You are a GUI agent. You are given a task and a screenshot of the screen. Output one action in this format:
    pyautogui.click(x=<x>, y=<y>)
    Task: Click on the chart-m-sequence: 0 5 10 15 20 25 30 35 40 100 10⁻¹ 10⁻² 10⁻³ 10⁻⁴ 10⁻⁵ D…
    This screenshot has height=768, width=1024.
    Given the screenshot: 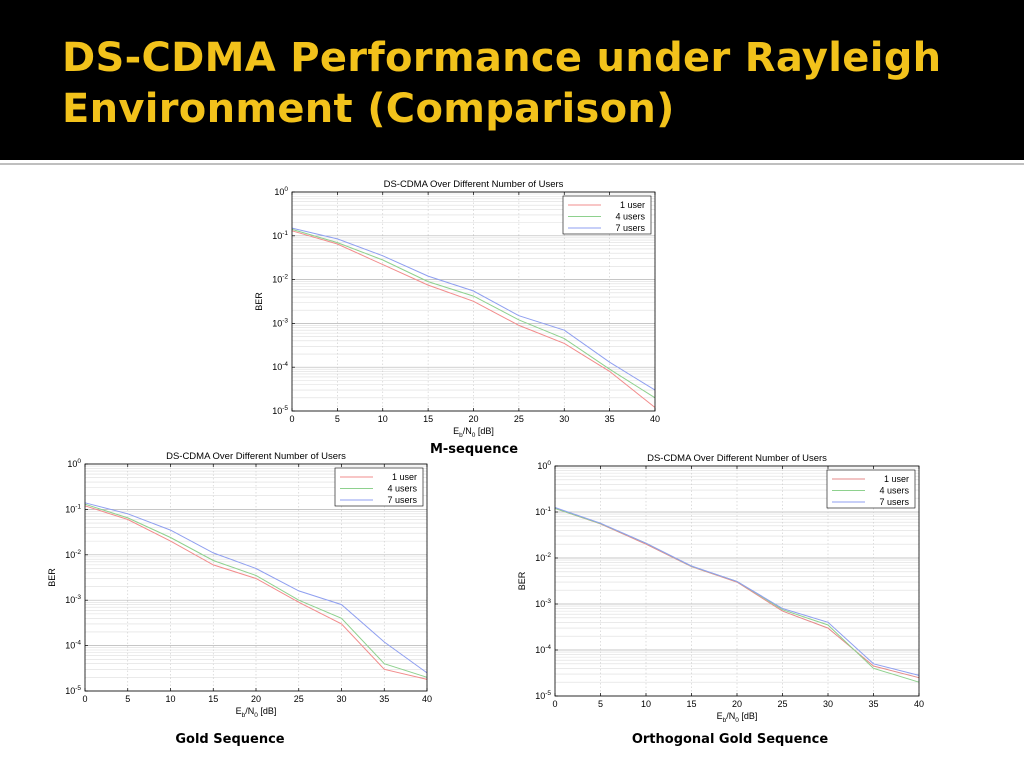 What is the action you would take?
    pyautogui.click(x=457, y=309)
    